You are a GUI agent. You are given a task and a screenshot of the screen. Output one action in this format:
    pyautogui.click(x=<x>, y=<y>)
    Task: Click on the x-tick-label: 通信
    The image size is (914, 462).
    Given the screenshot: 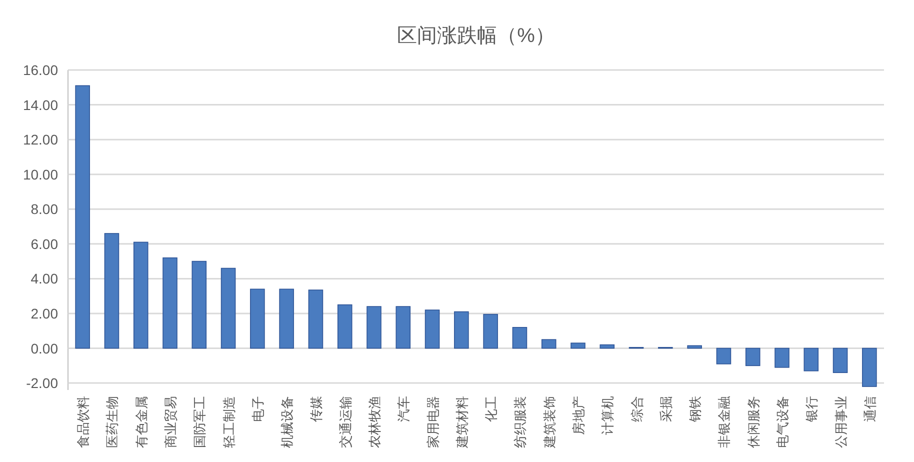 What is the action you would take?
    pyautogui.click(x=870, y=409)
    